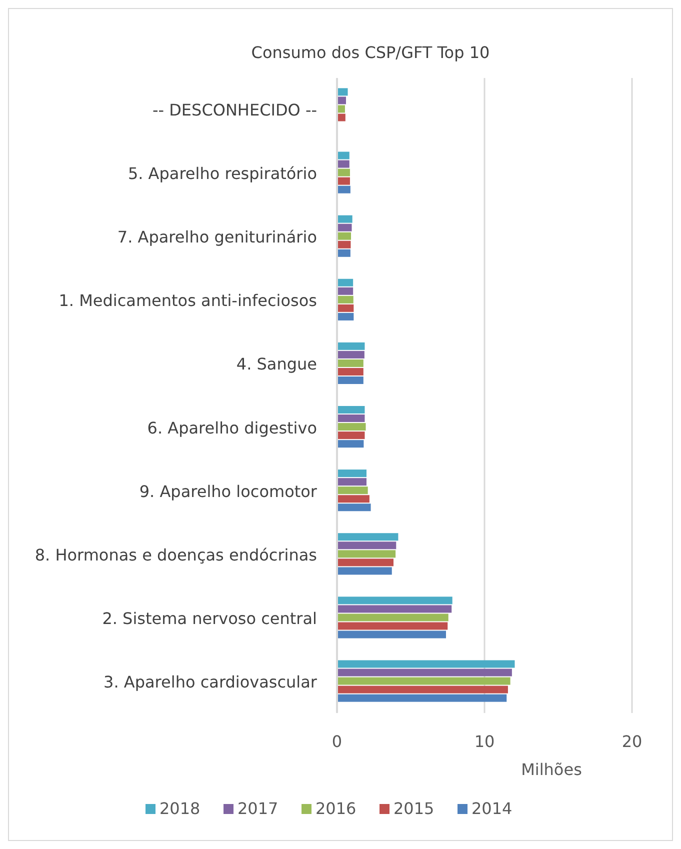 The height and width of the screenshot is (849, 681). Describe the element at coordinates (222, 174) in the screenshot. I see `y-tick-label: 5. Aparelho respiratório` at that location.